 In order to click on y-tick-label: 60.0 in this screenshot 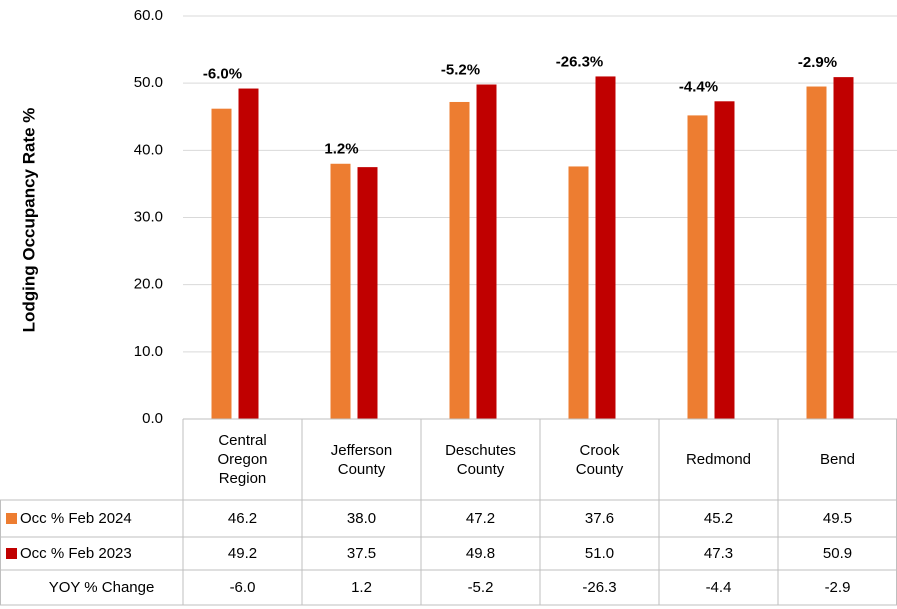, I will do `click(148, 15)`.